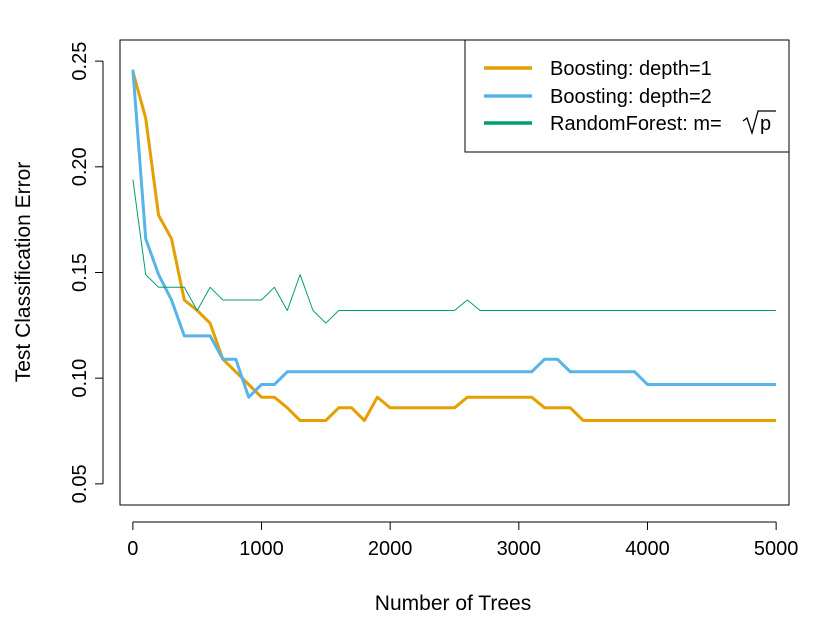 The height and width of the screenshot is (634, 833). What do you see at coordinates (23, 272) in the screenshot?
I see `y-axis-title: Test Classification Error` at bounding box center [23, 272].